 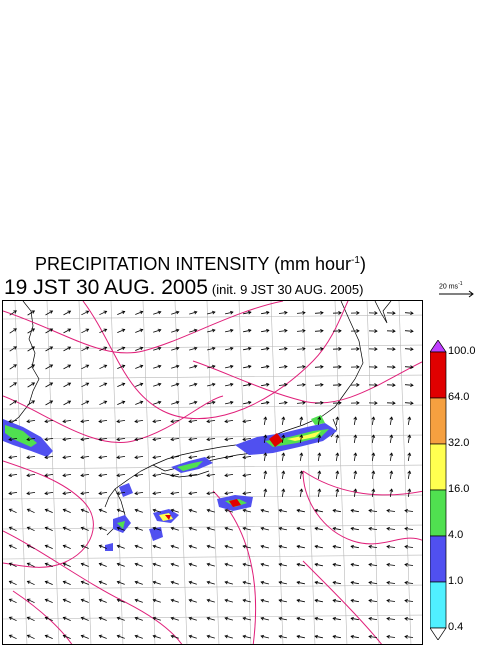 I want to click on hokkaido-coast, so click(x=383, y=312).